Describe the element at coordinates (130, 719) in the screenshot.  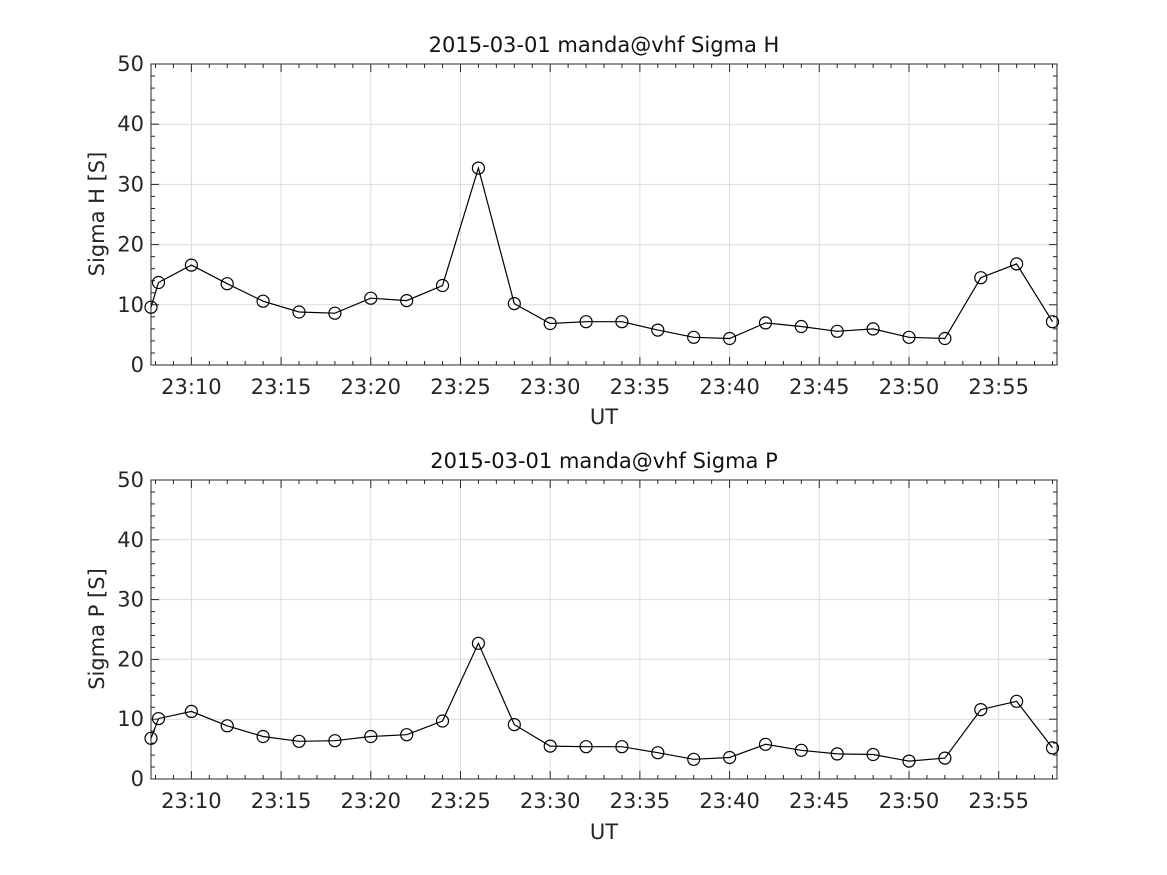
I see `sigma-p-y-tick-label: 10` at that location.